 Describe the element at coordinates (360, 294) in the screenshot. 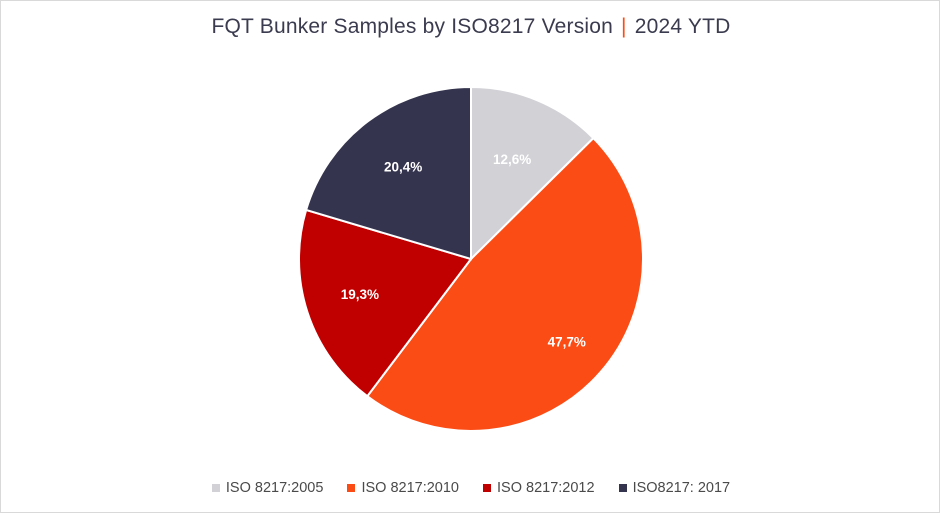

I see `slice-data-label: 19,3%` at that location.